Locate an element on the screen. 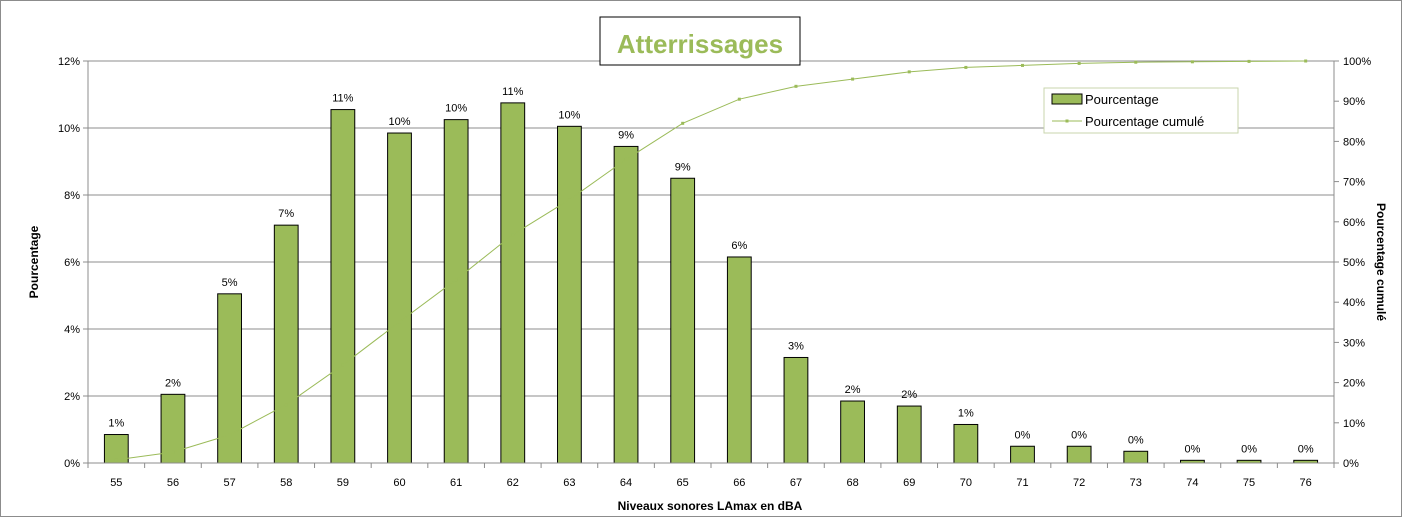 The width and height of the screenshot is (1402, 517). y-tick-label: 10% is located at coordinates (69, 129).